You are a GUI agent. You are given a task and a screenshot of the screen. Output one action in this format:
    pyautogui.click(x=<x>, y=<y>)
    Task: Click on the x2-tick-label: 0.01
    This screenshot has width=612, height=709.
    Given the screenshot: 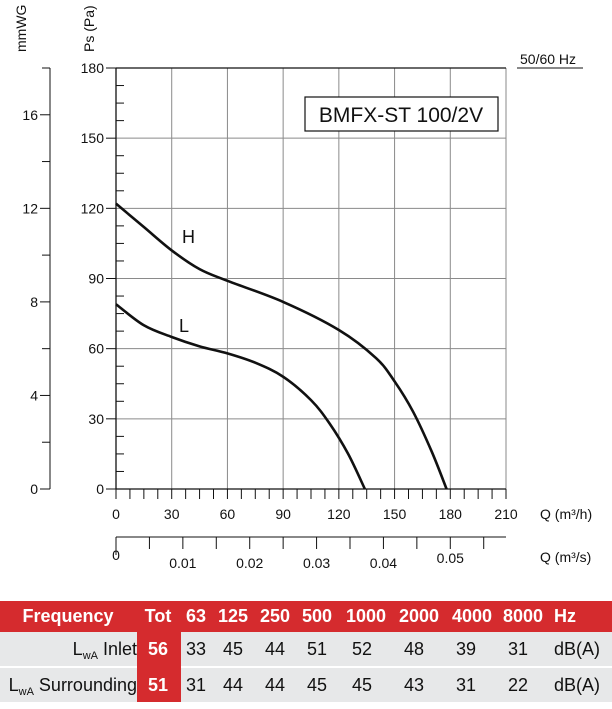 What is the action you would take?
    pyautogui.click(x=182, y=563)
    